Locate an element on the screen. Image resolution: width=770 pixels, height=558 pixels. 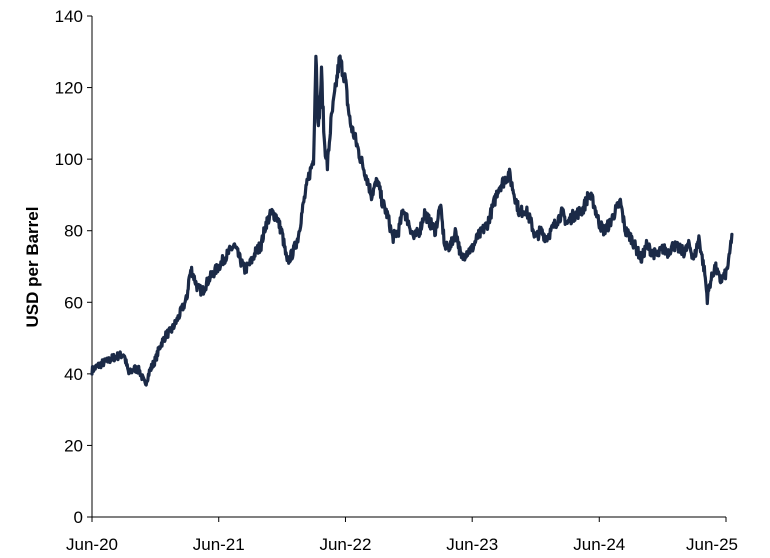
y-tick-label: 80 is located at coordinates (73, 231).